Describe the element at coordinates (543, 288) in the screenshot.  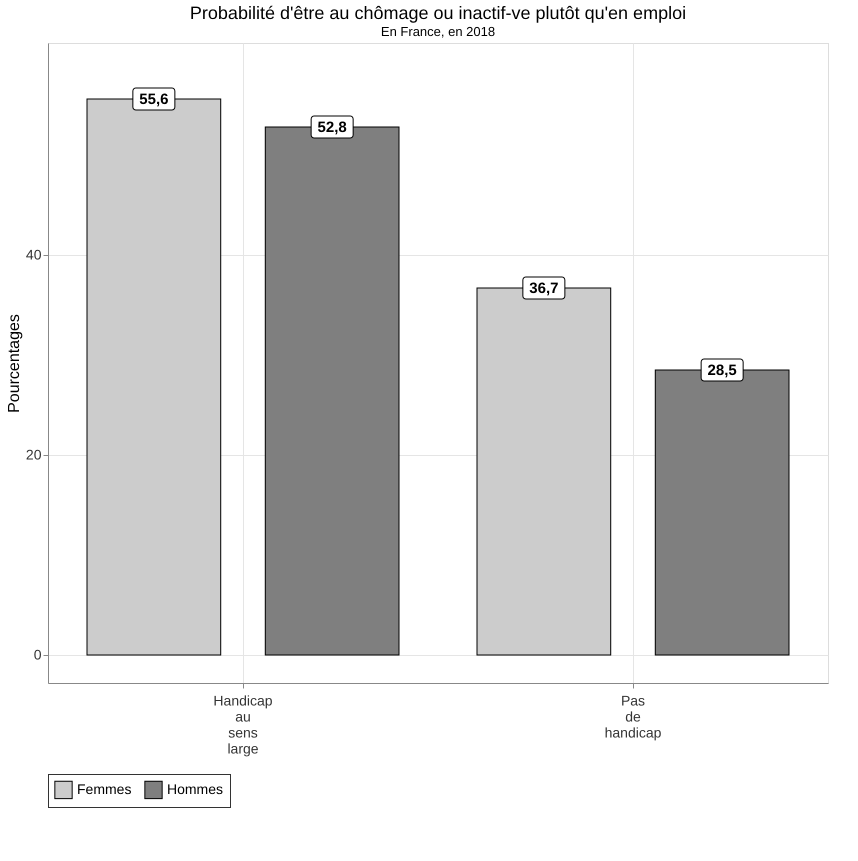
I see `data-label: 36,7` at that location.